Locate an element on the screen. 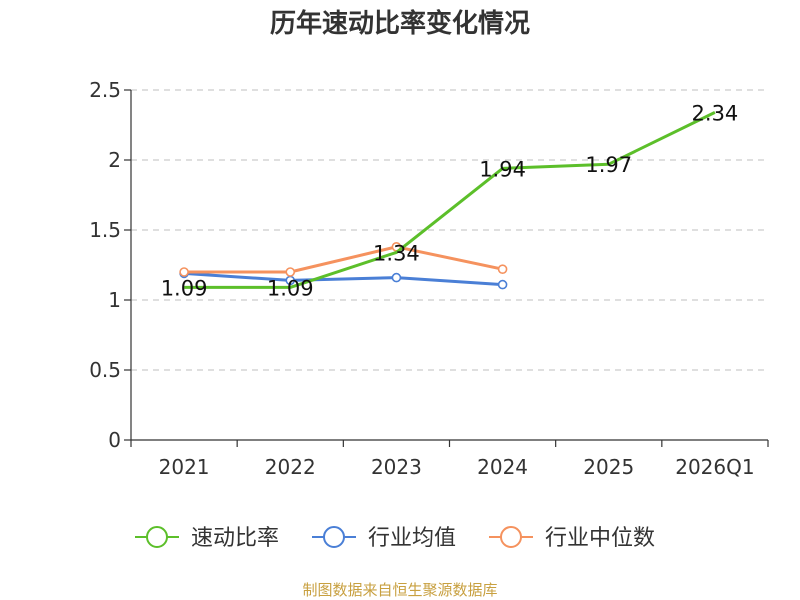  data-label: 1.97 is located at coordinates (608, 165).